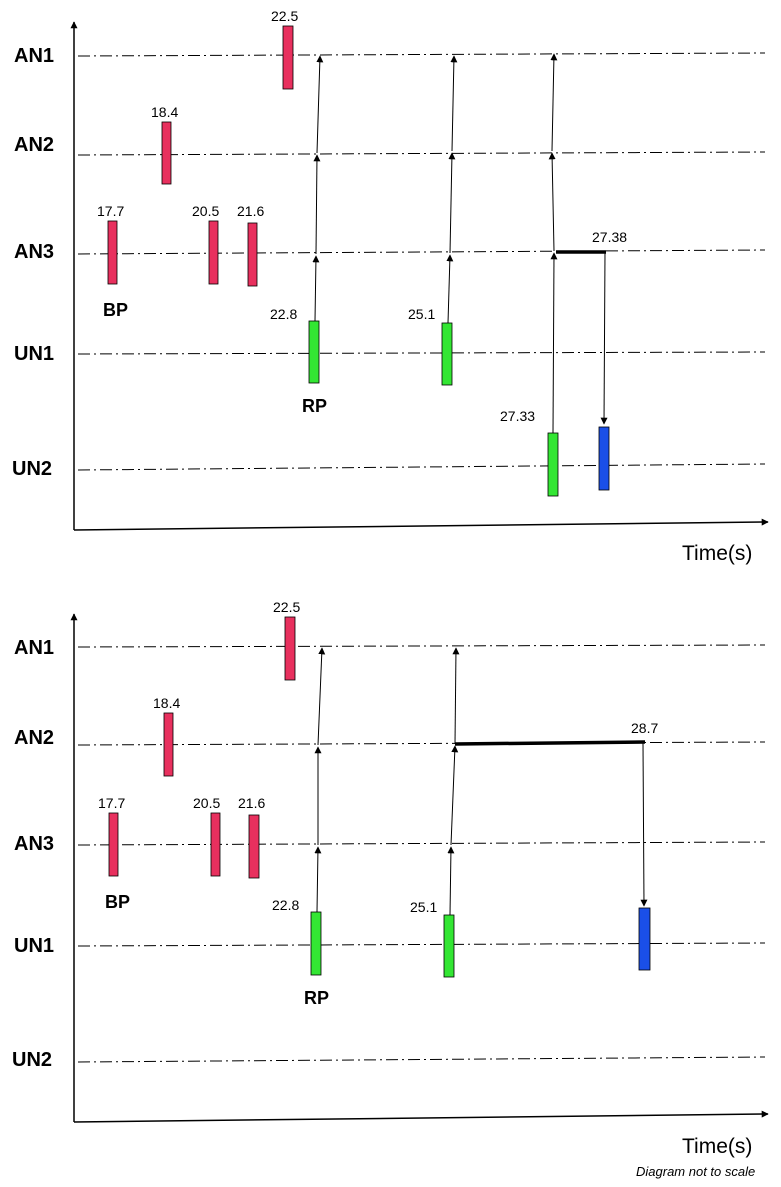 This screenshot has height=1187, width=781. What do you see at coordinates (644, 728) in the screenshot?
I see `value-label-28-7: 28.7` at bounding box center [644, 728].